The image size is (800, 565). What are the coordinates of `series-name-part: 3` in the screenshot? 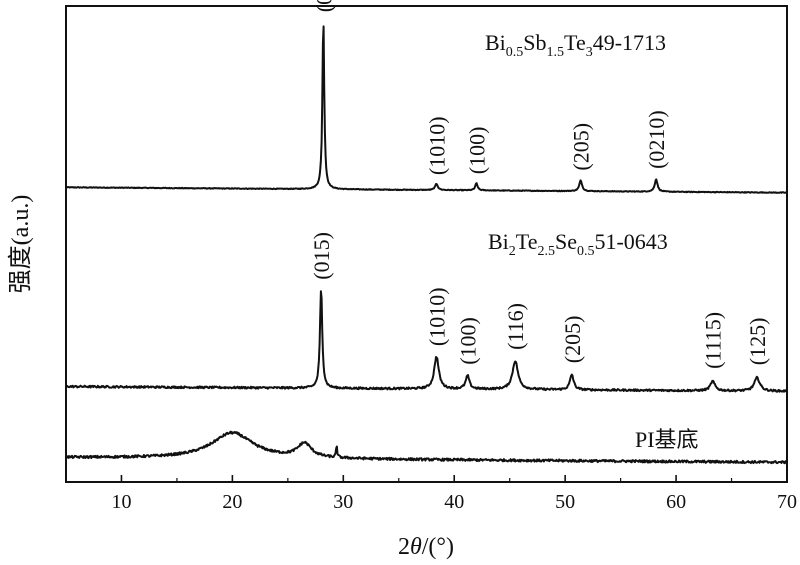 It's located at (589, 52).